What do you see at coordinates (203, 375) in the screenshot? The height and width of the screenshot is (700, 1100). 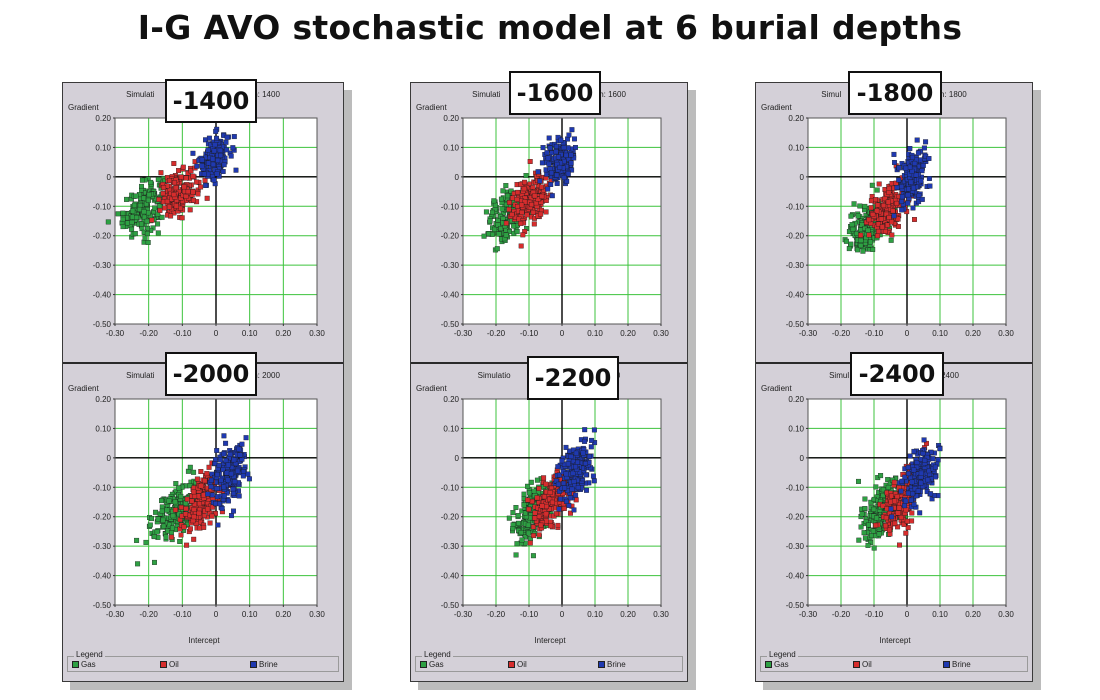 I see `simulation-title: Simulati pth: 2000` at bounding box center [203, 375].